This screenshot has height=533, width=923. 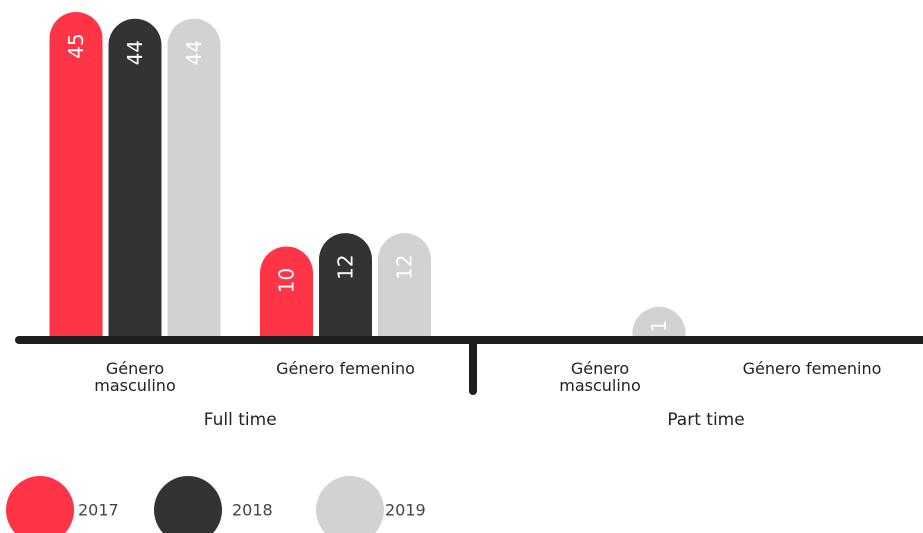 What do you see at coordinates (76, 45) in the screenshot?
I see `value-label: 45` at bounding box center [76, 45].